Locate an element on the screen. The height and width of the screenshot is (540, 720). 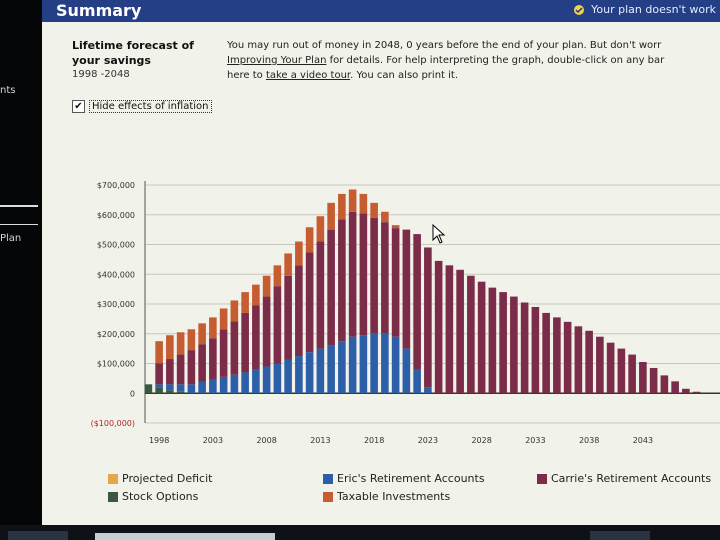
left-nav-item-accounts: nts is located at coordinates (8, 90).